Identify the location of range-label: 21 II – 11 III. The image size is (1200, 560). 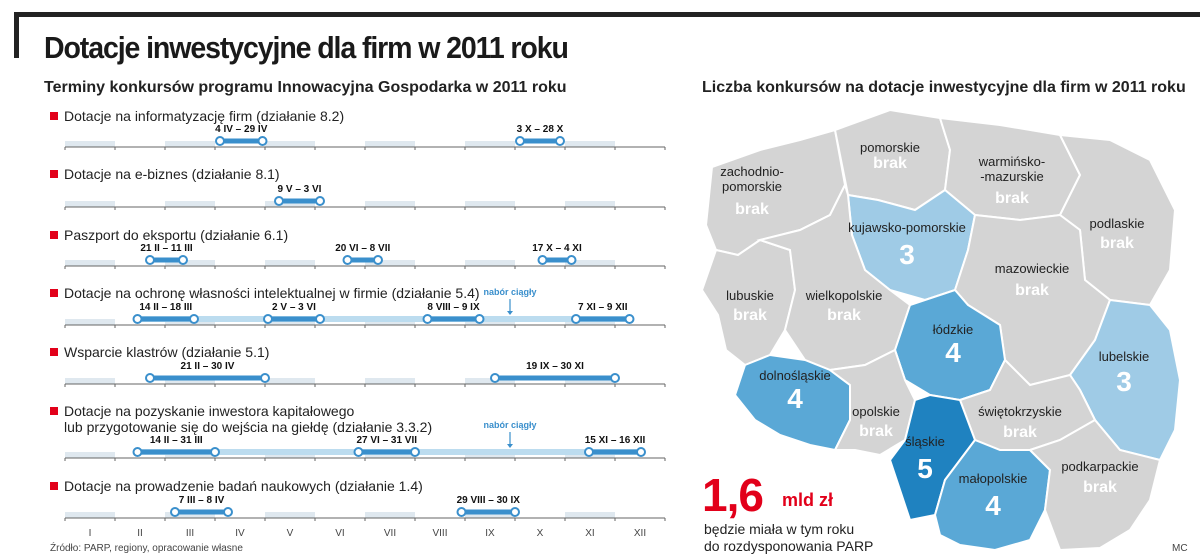
(166, 248).